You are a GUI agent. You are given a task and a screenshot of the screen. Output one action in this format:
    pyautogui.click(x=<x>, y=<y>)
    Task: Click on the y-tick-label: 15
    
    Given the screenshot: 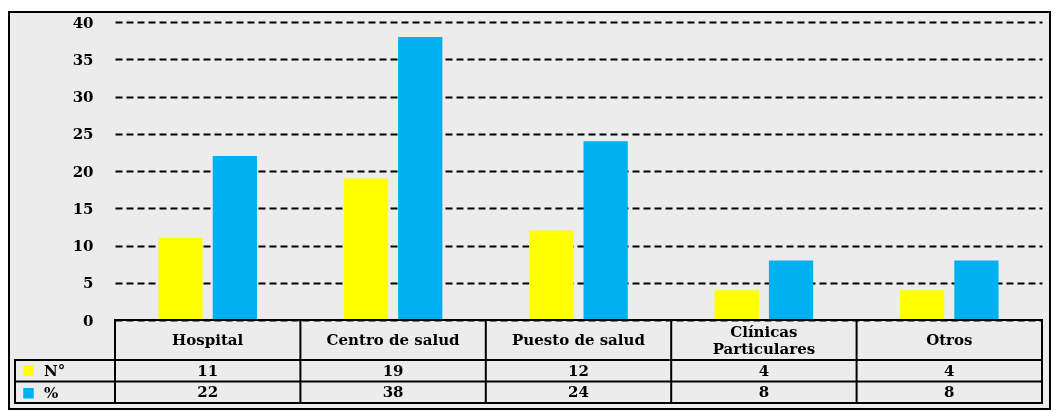 What is the action you would take?
    pyautogui.click(x=83, y=208)
    